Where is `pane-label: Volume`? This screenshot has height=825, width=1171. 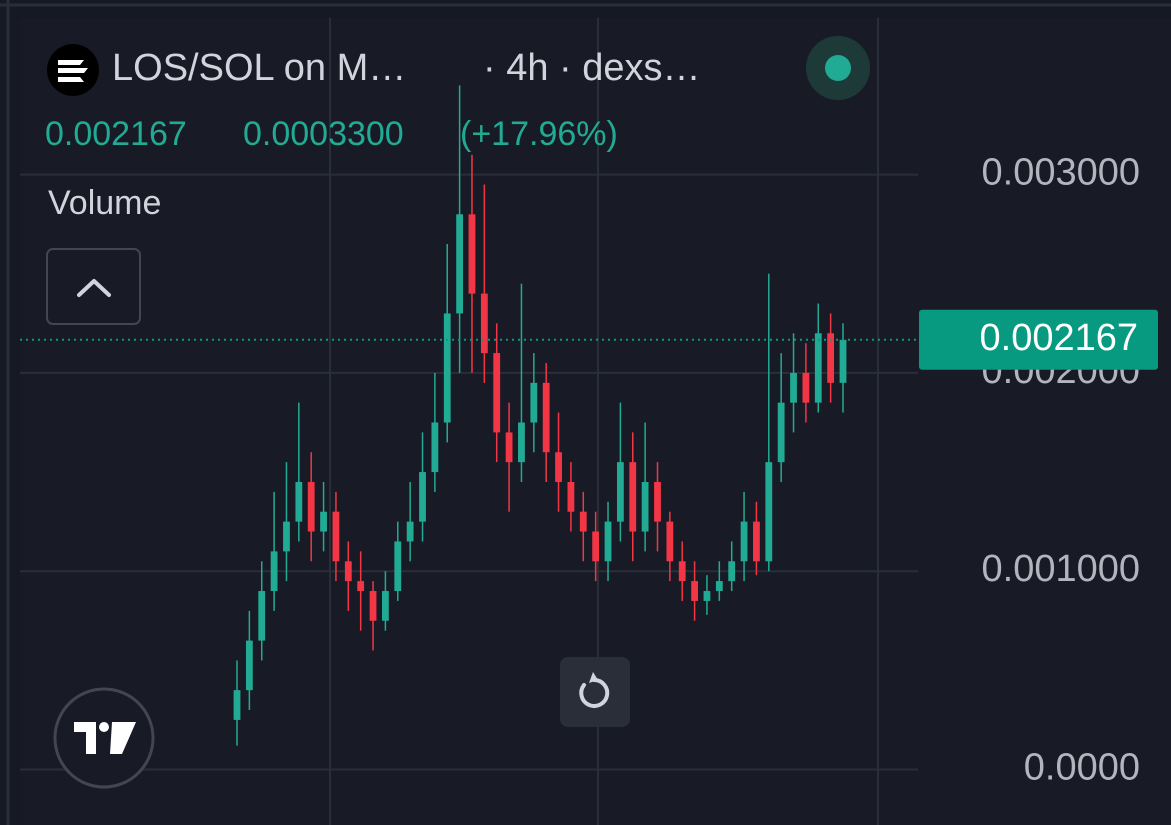 pane-label: Volume is located at coordinates (104, 203).